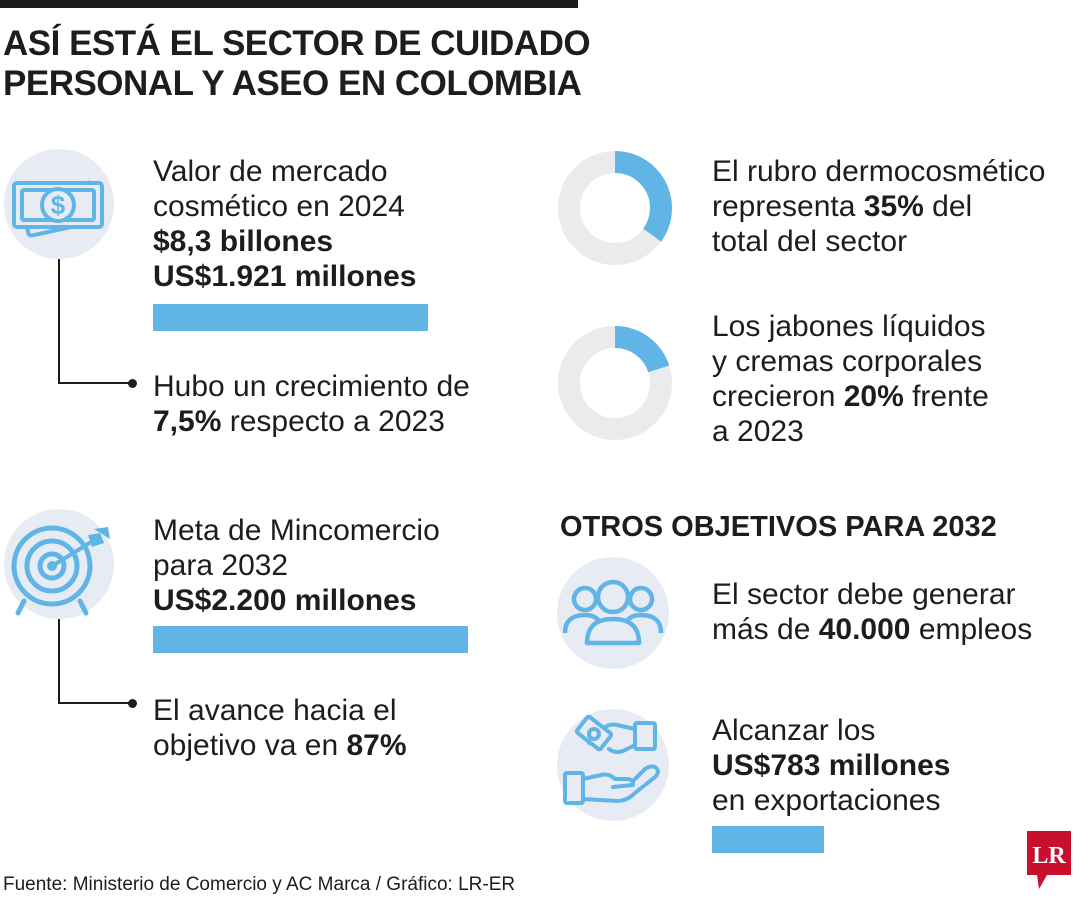 This screenshot has width=1080, height=900. I want to click on jobs-line-2: más de 40.000 empleos, so click(872, 629).